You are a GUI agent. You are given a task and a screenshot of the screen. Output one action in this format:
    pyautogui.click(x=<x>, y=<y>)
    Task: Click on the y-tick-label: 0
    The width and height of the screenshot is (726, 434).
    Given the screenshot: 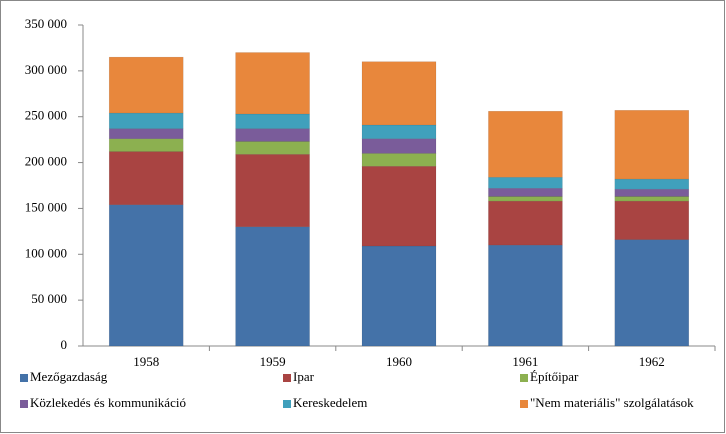 What is the action you would take?
    pyautogui.click(x=64, y=344)
    